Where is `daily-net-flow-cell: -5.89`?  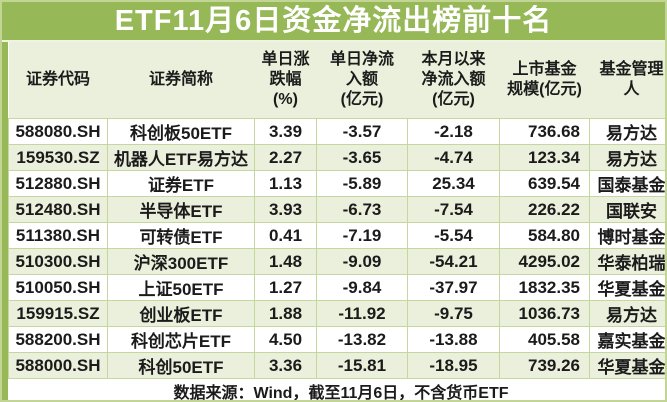 daily-net-flow-cell: -5.89 is located at coordinates (362, 183).